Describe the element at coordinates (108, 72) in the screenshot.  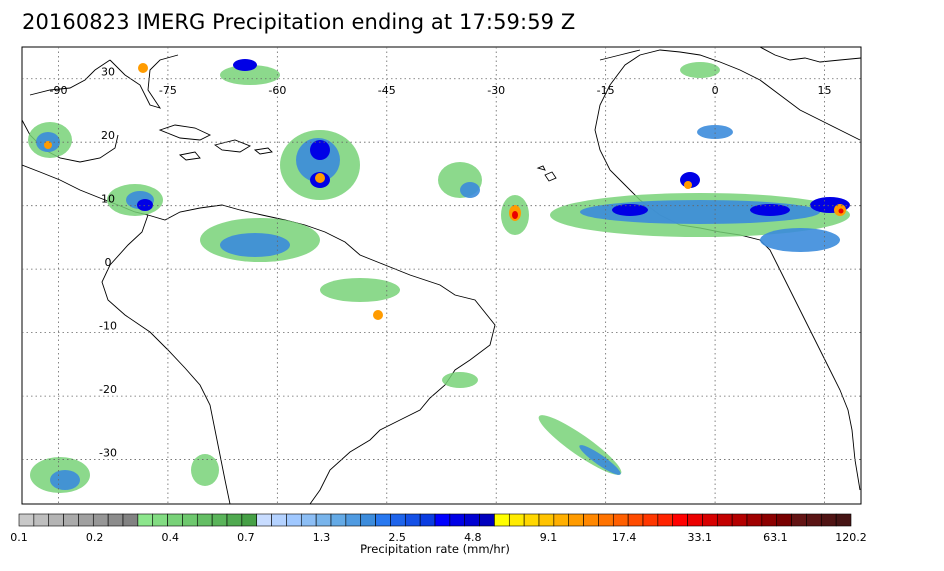
I see `latitude-label: 30` at that location.